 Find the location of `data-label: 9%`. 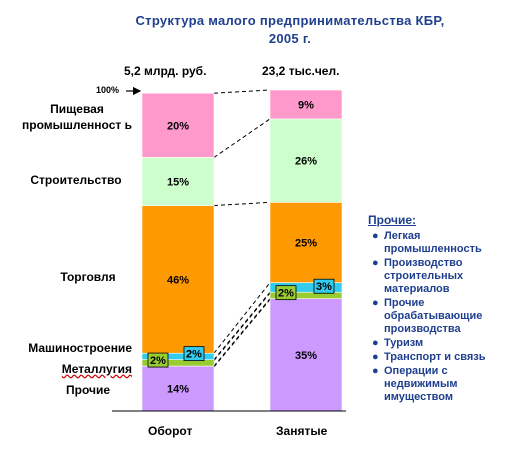

data-label: 9% is located at coordinates (306, 105).